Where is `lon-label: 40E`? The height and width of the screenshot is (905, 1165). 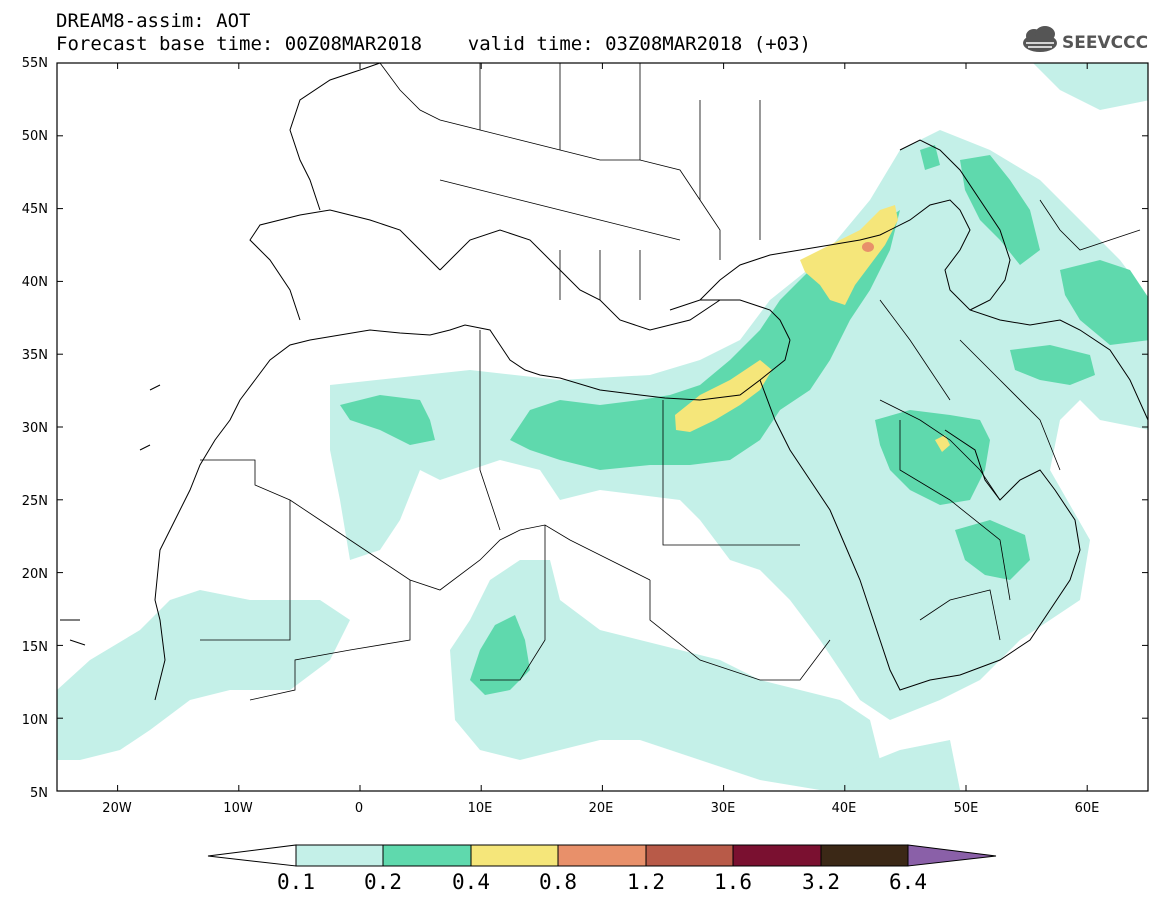 lon-label: 40E is located at coordinates (844, 808).